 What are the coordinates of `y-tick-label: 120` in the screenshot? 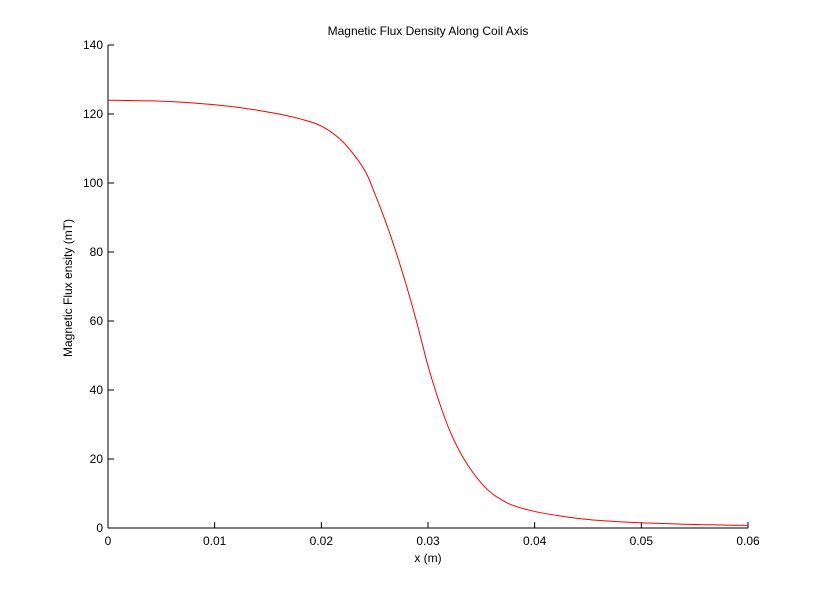 It's located at (93, 114).